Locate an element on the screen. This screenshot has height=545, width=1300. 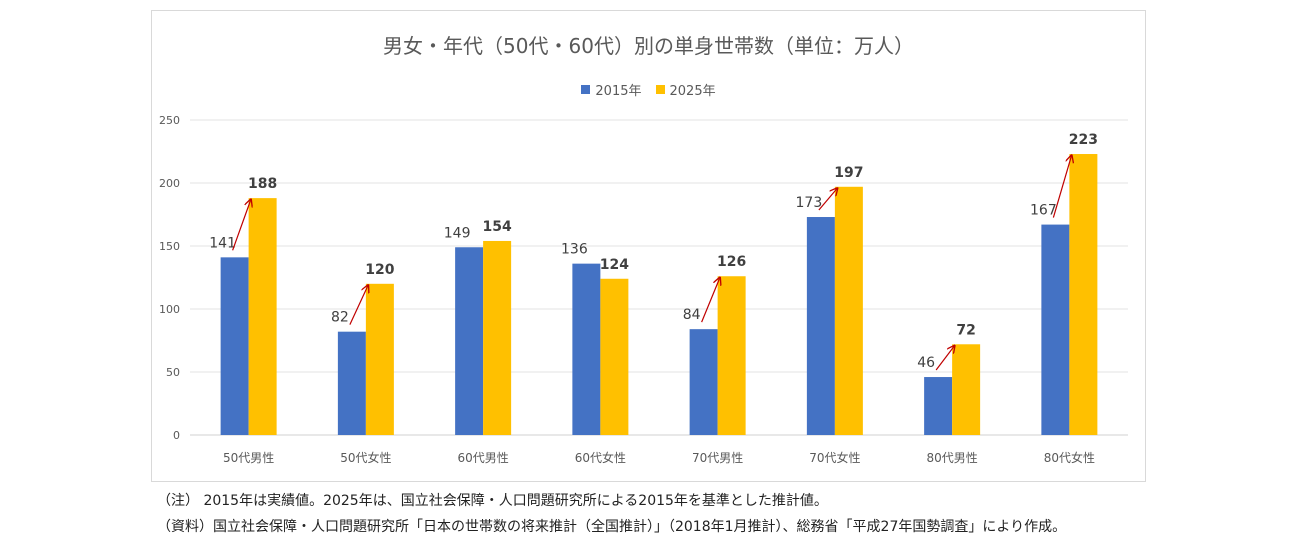
data-label-2025-60代女性: 124 is located at coordinates (614, 265).